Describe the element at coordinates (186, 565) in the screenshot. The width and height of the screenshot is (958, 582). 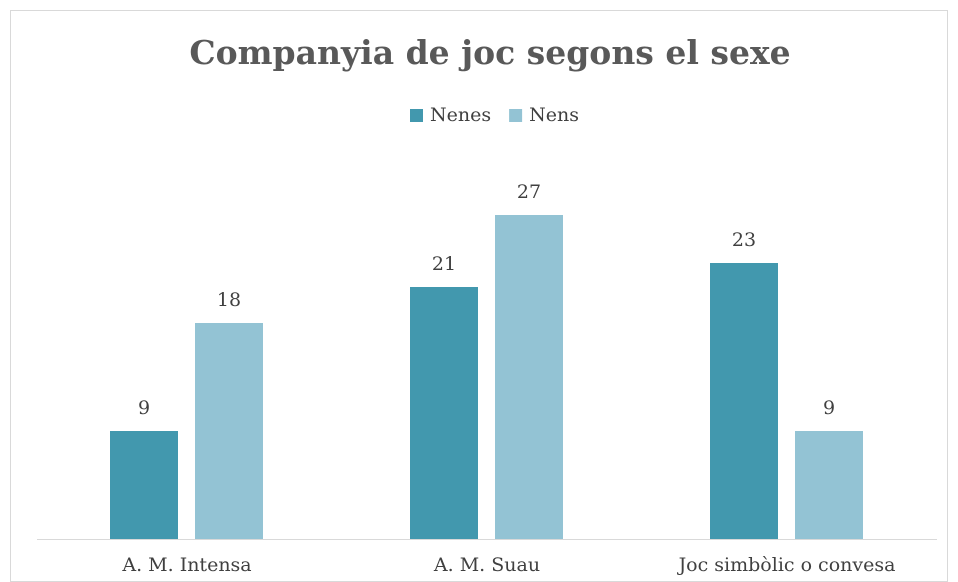
I see `x-tick-label: A. M. Intensa` at that location.